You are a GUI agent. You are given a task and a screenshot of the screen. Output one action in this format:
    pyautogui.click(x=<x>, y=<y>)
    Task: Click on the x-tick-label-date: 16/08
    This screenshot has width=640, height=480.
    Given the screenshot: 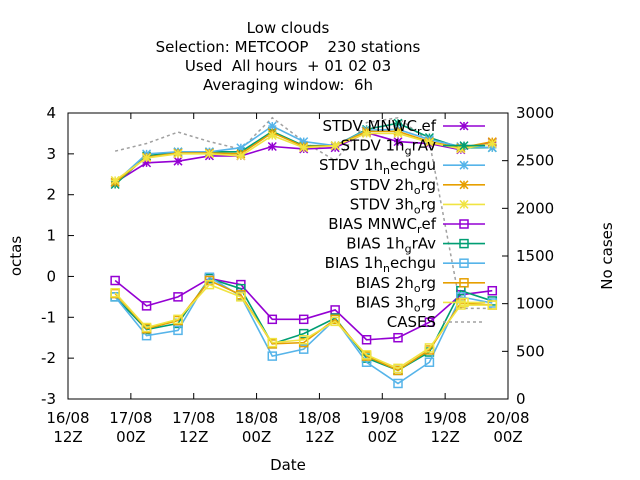 What is the action you would take?
    pyautogui.click(x=67, y=418)
    